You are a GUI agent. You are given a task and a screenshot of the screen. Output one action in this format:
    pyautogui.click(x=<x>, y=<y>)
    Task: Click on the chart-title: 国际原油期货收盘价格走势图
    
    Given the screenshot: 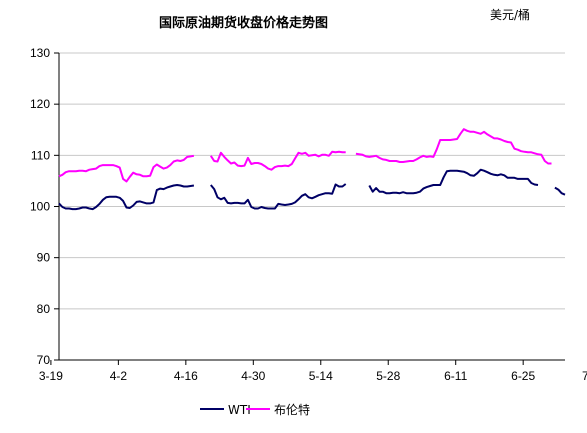 What is the action you would take?
    pyautogui.click(x=243, y=23)
    